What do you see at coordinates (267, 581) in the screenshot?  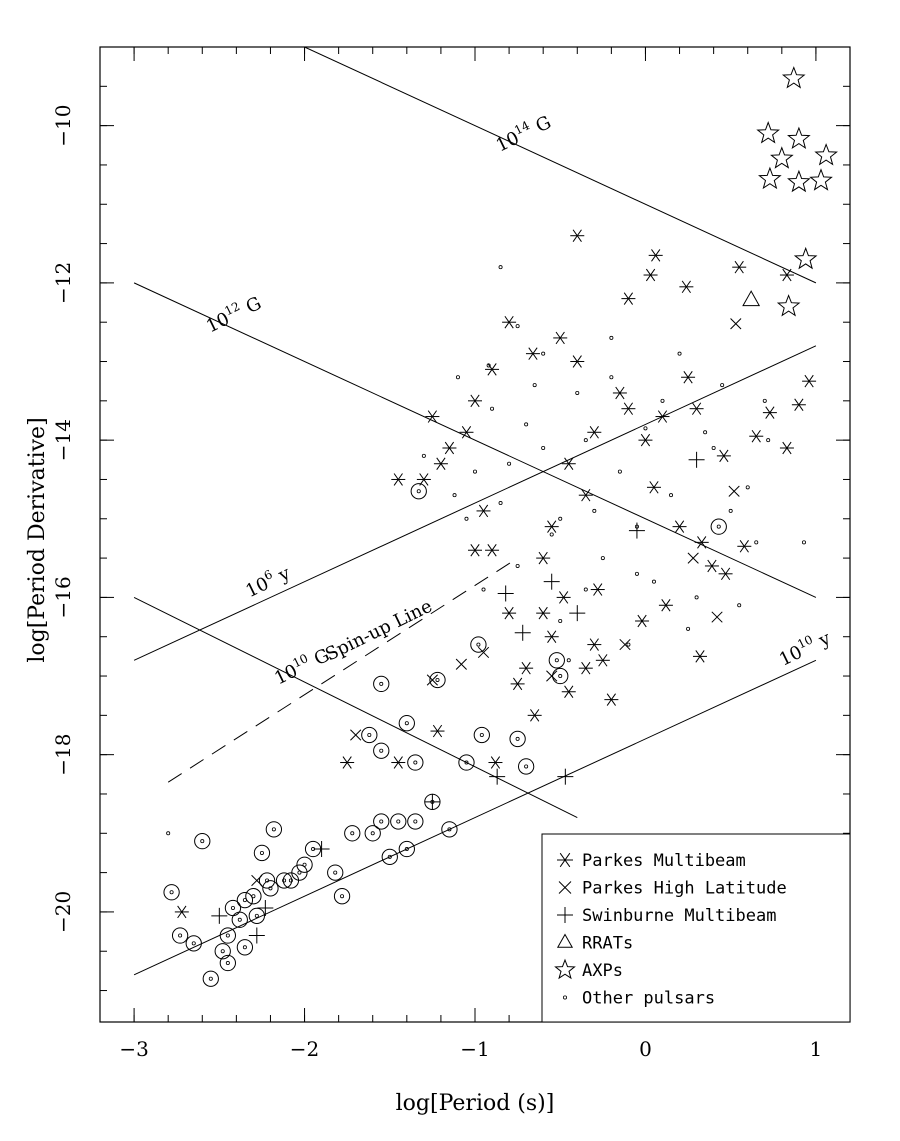 I see `reference-line-label: 106y` at bounding box center [267, 581].